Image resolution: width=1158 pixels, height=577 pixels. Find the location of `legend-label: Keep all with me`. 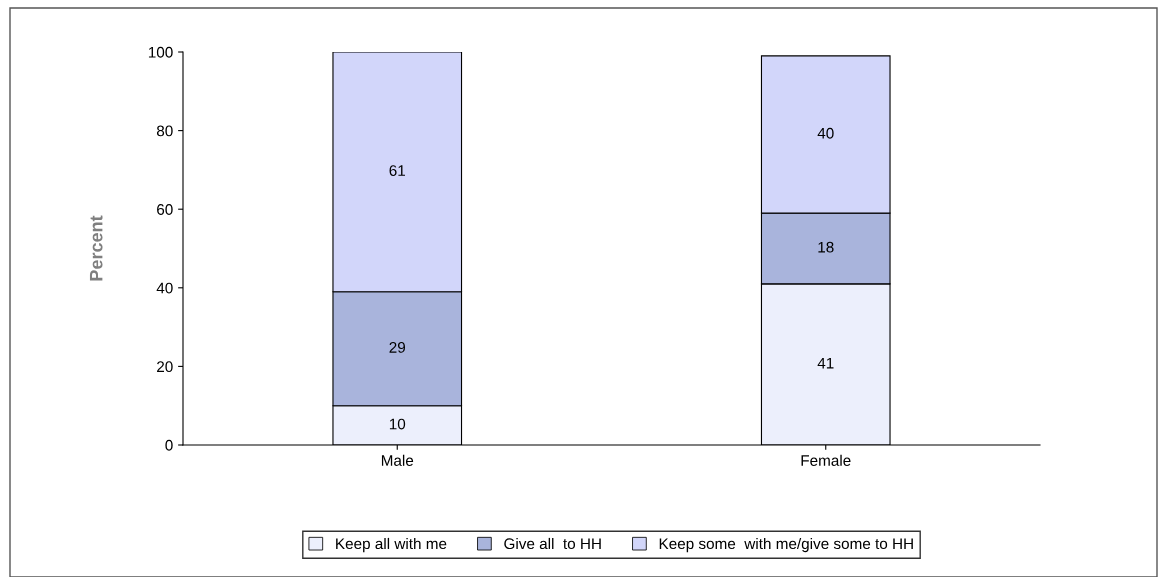

legend-label: Keep all with me is located at coordinates (391, 545).